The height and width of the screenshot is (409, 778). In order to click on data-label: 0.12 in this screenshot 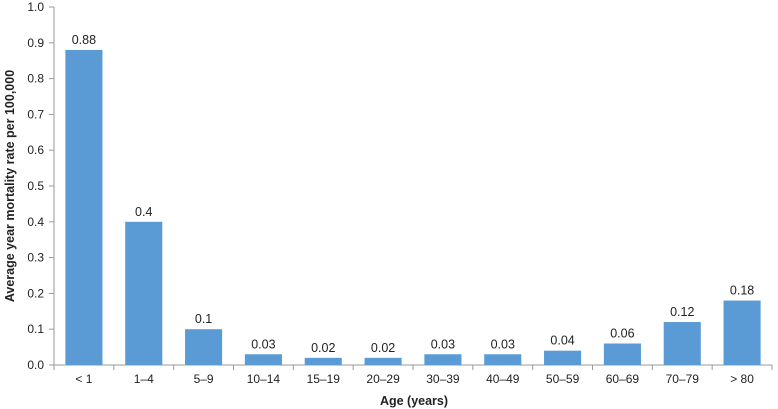, I will do `click(682, 312)`.